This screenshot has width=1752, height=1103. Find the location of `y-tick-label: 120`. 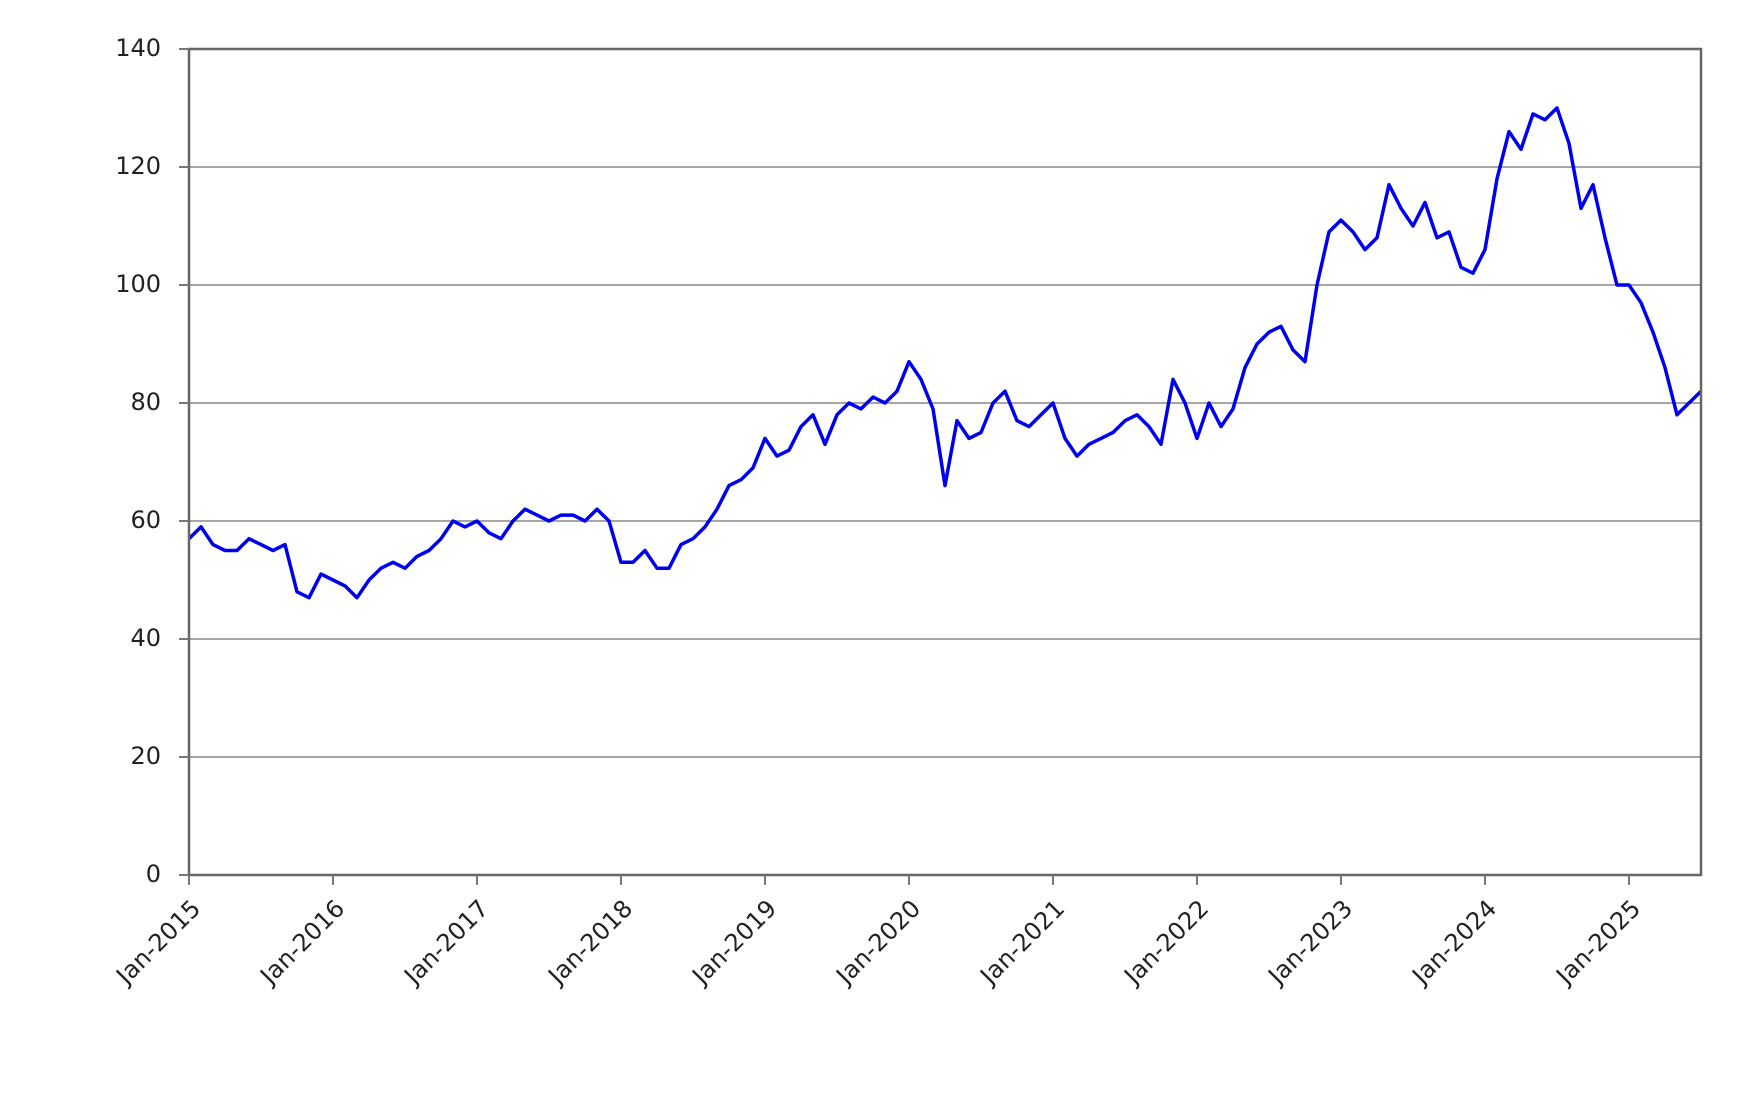

y-tick-label: 120 is located at coordinates (138, 166).